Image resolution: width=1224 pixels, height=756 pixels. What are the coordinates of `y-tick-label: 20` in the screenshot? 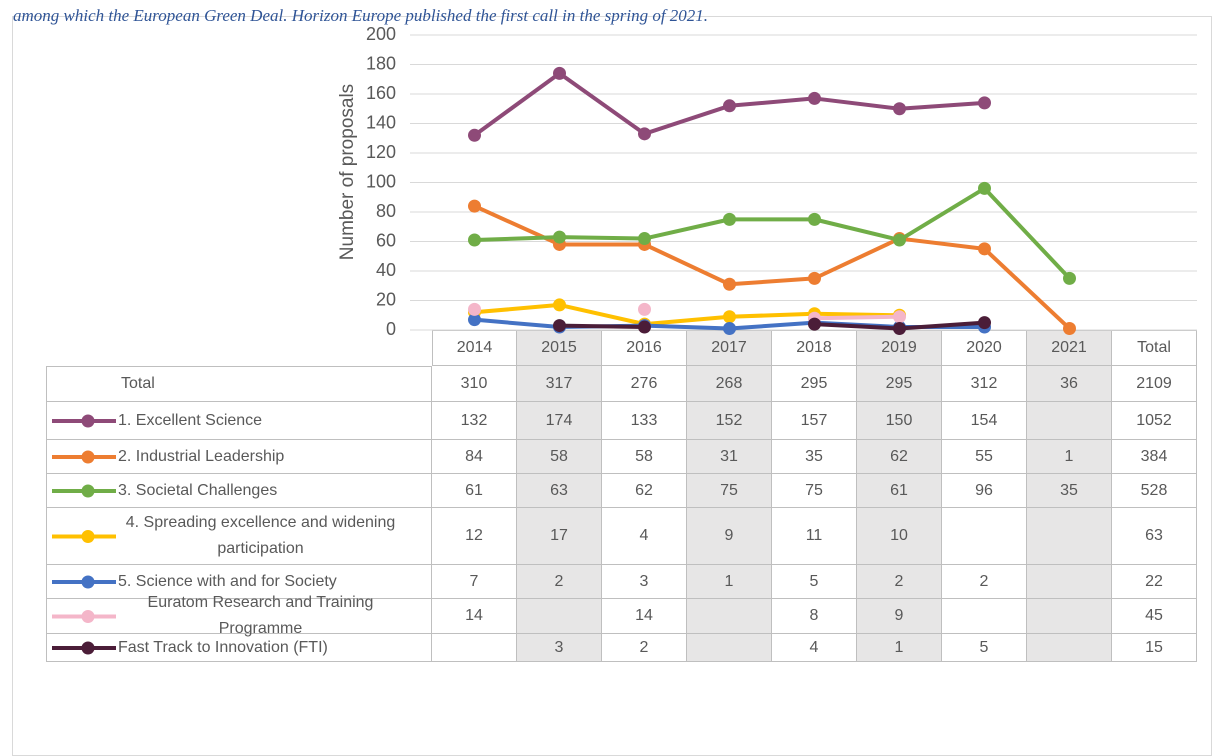 It's located at (386, 299).